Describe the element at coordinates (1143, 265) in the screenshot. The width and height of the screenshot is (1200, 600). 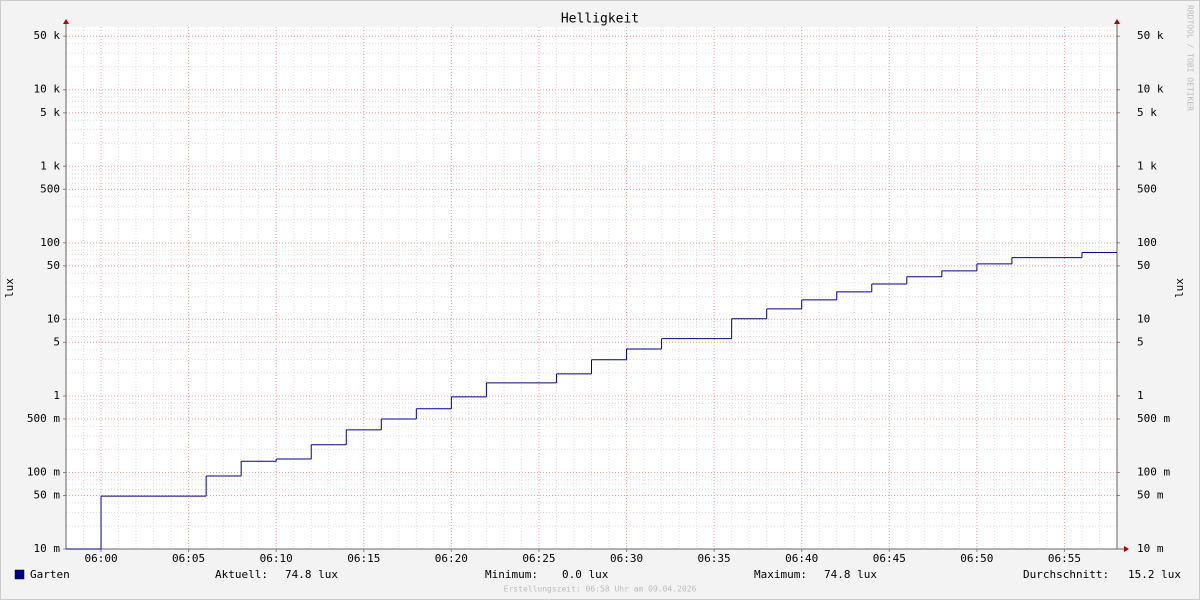
I see `y2-tick-label: 50` at that location.